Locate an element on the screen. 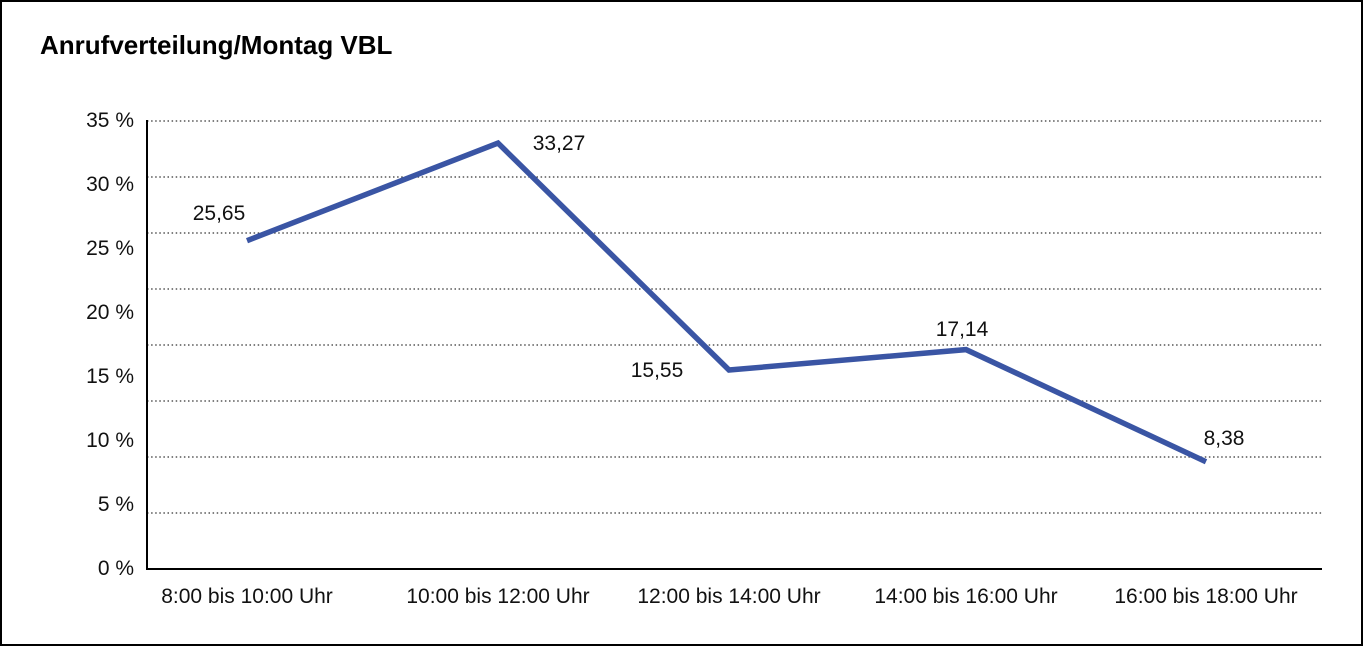 The height and width of the screenshot is (646, 1363). chart-title: Anrufverteilung/Montag VBL is located at coordinates (216, 45).